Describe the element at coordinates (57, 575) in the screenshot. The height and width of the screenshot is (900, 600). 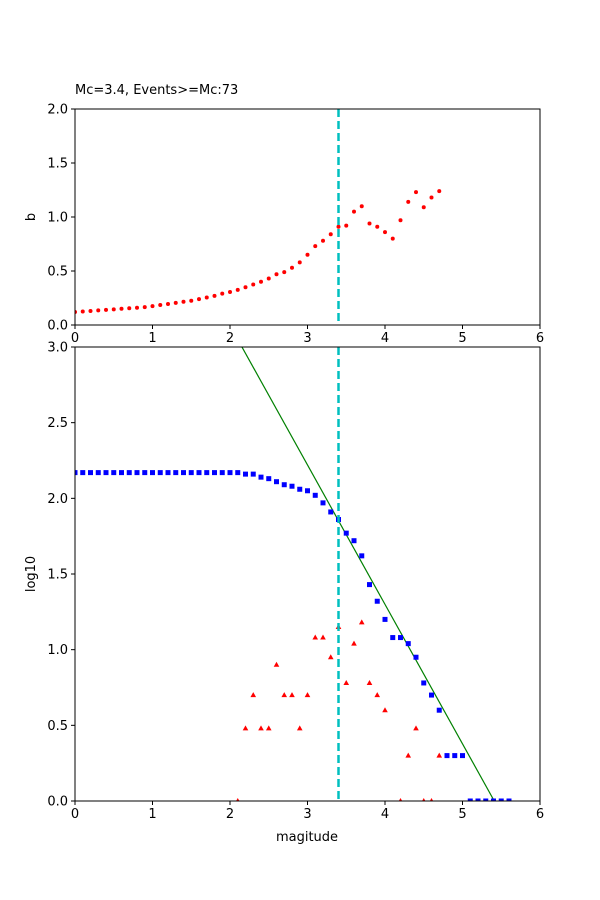
I see `fm-plot-y-tick-label: 1.5` at that location.